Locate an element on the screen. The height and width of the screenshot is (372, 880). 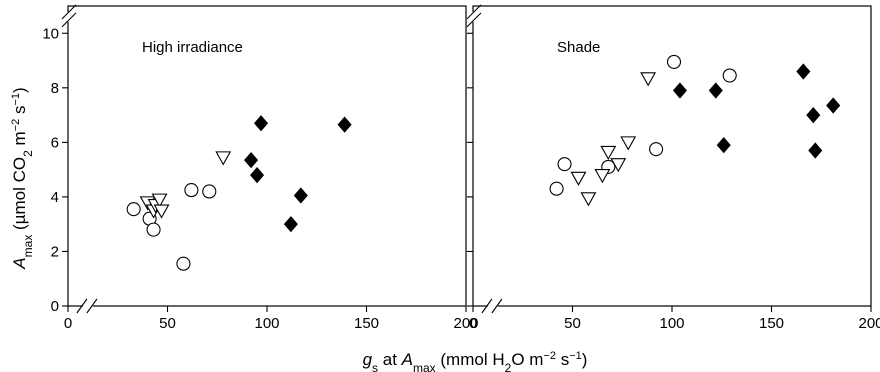
panel-title: High irradiance is located at coordinates (192, 47).